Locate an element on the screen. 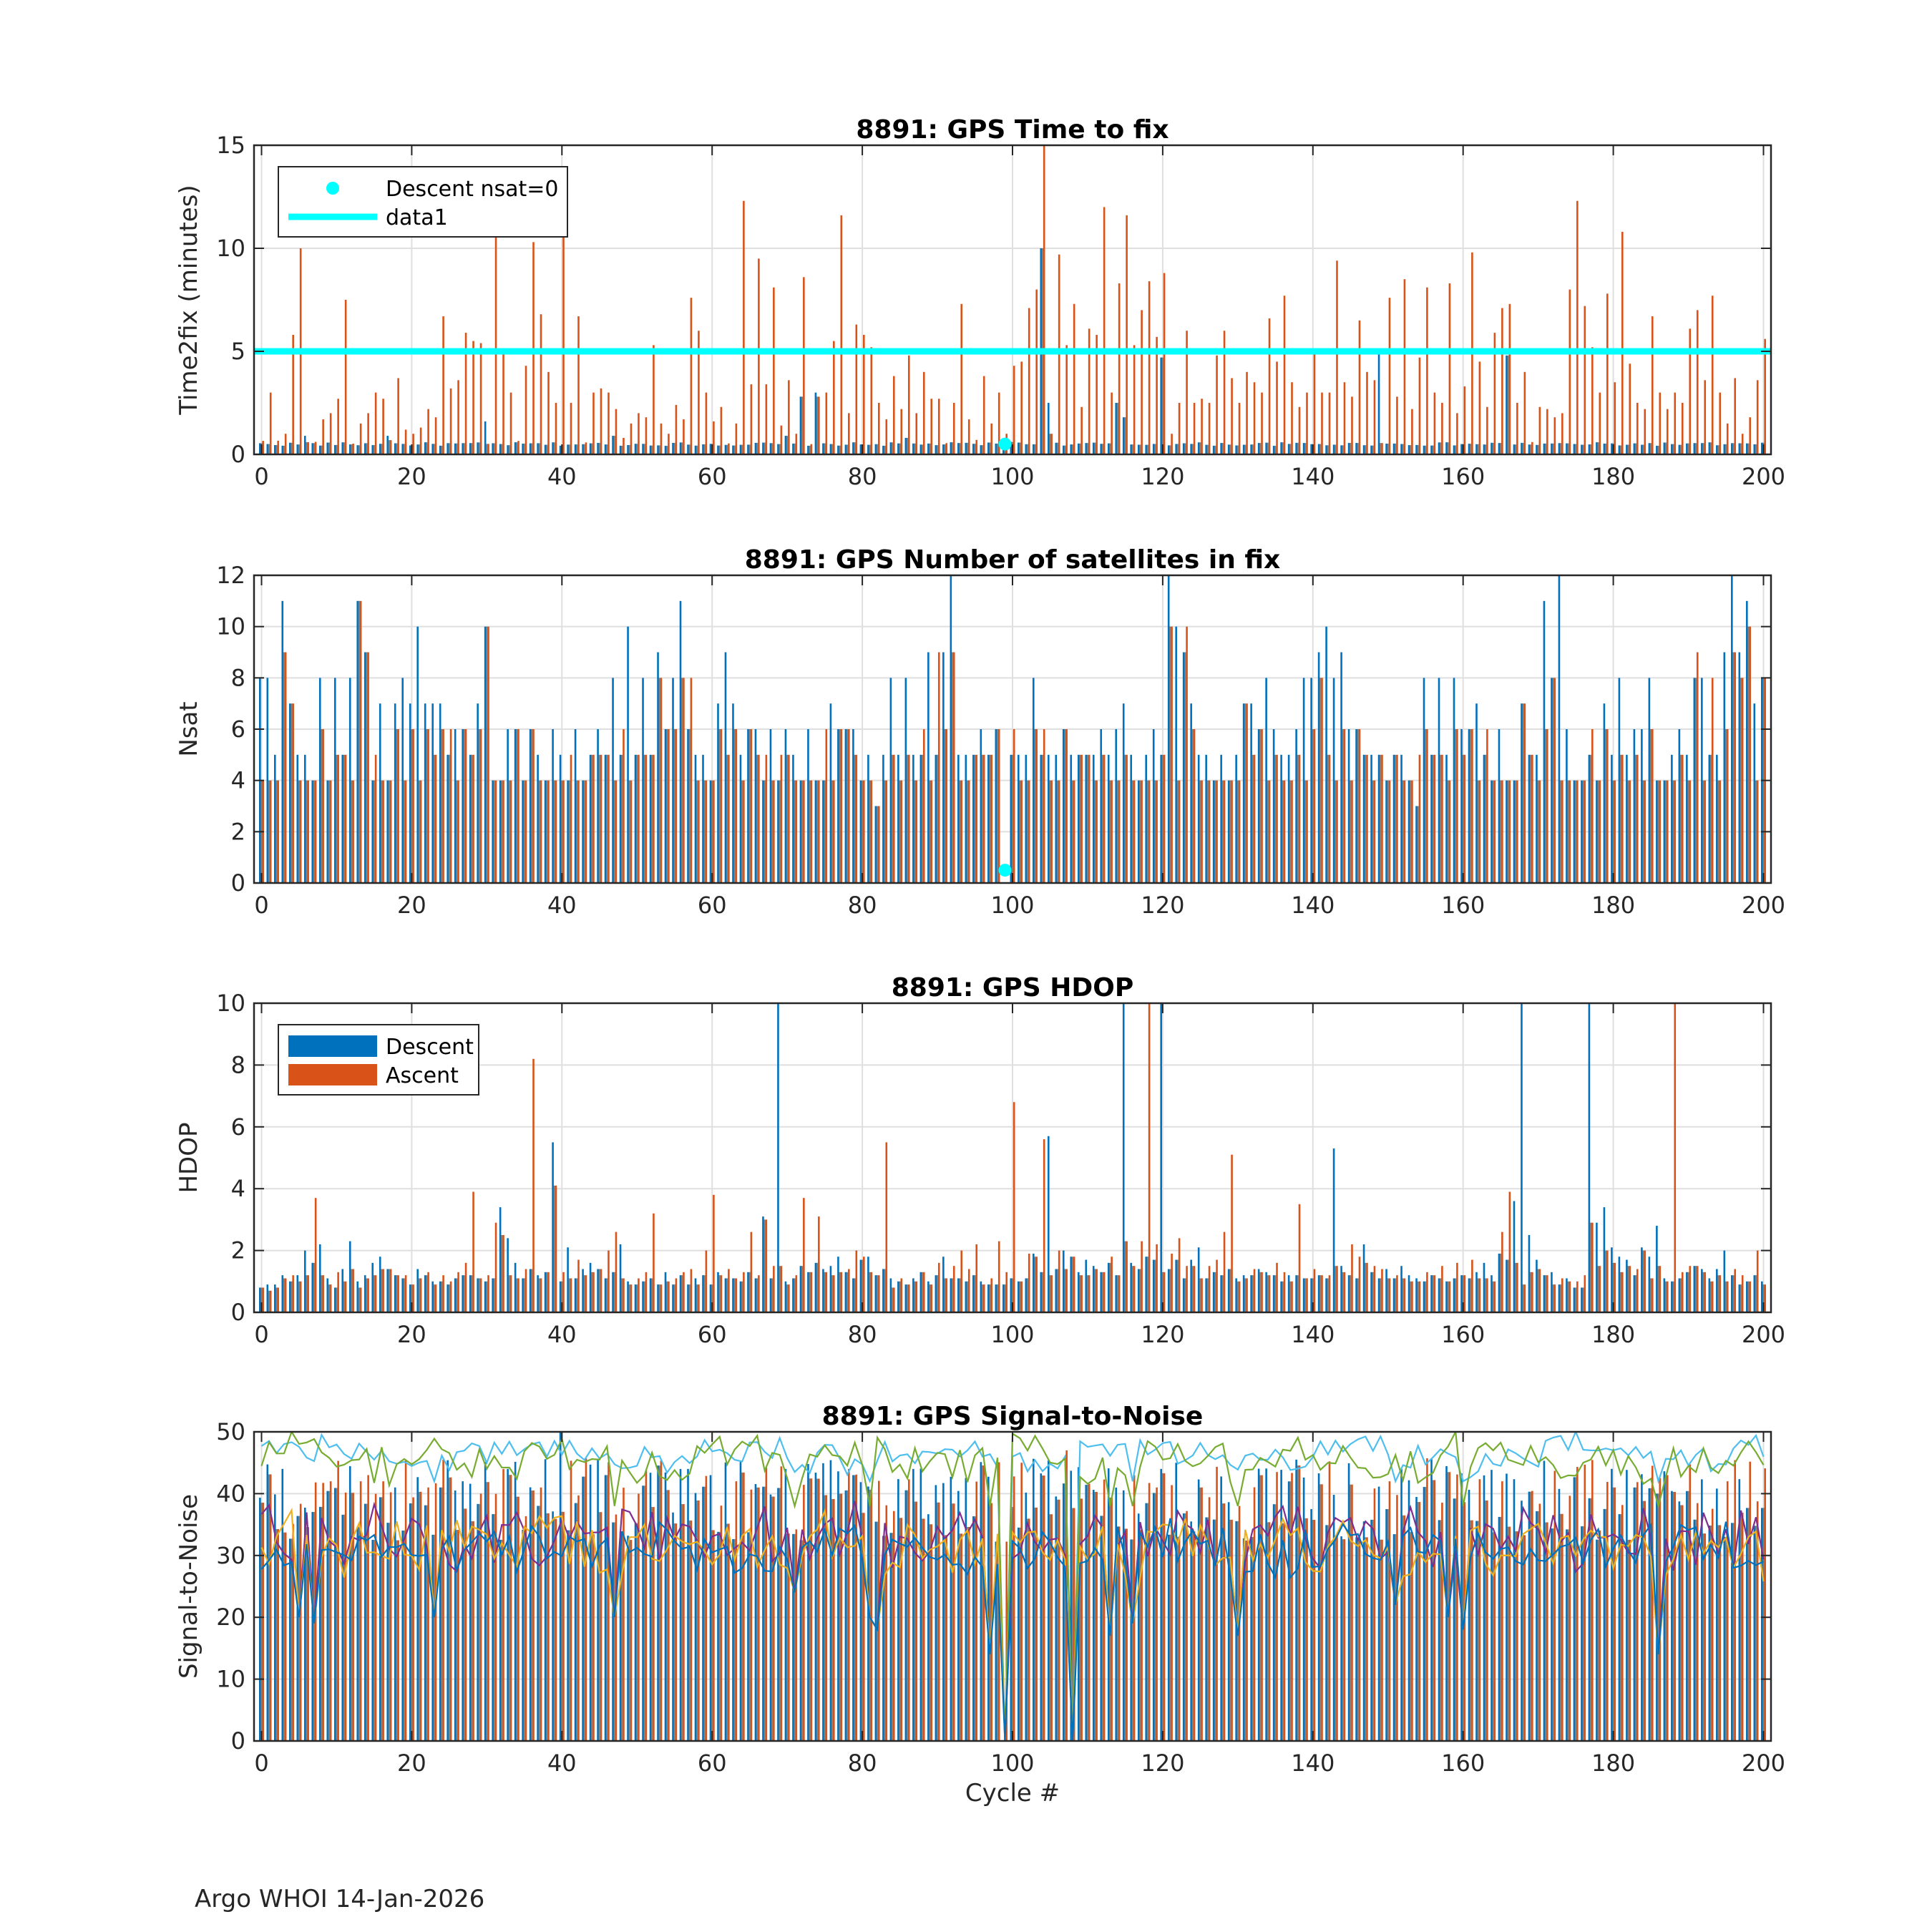 This screenshot has height=1932, width=1932. x-tick-label: 180 is located at coordinates (1613, 476).